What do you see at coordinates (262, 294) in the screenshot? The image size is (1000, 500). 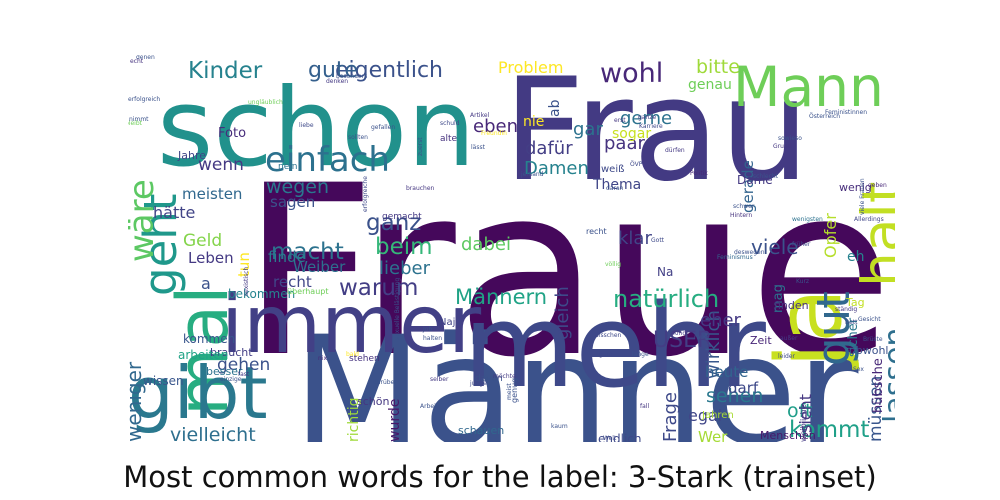 I see `word-78: bekommen` at bounding box center [262, 294].